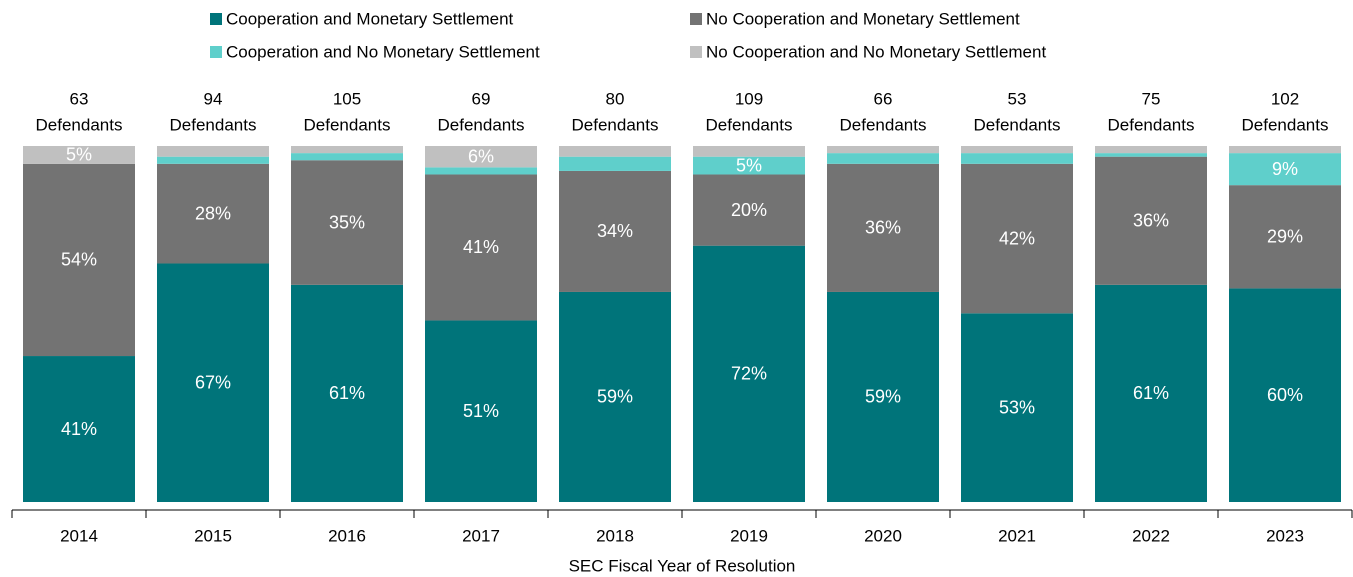 This screenshot has height=577, width=1353. I want to click on value-label: 9%, so click(1285, 169).